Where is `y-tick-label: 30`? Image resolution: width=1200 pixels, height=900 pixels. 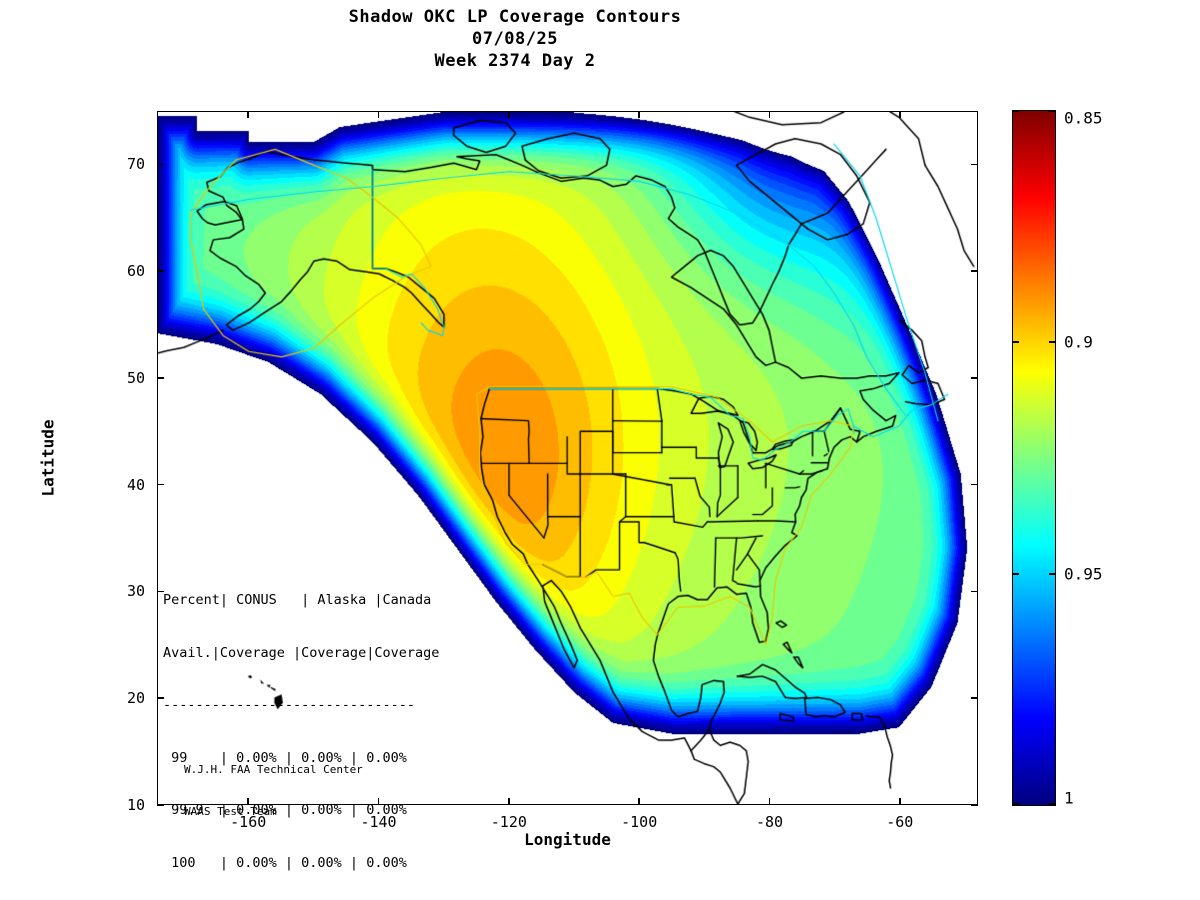 y-tick-label: 30 is located at coordinates (135, 591).